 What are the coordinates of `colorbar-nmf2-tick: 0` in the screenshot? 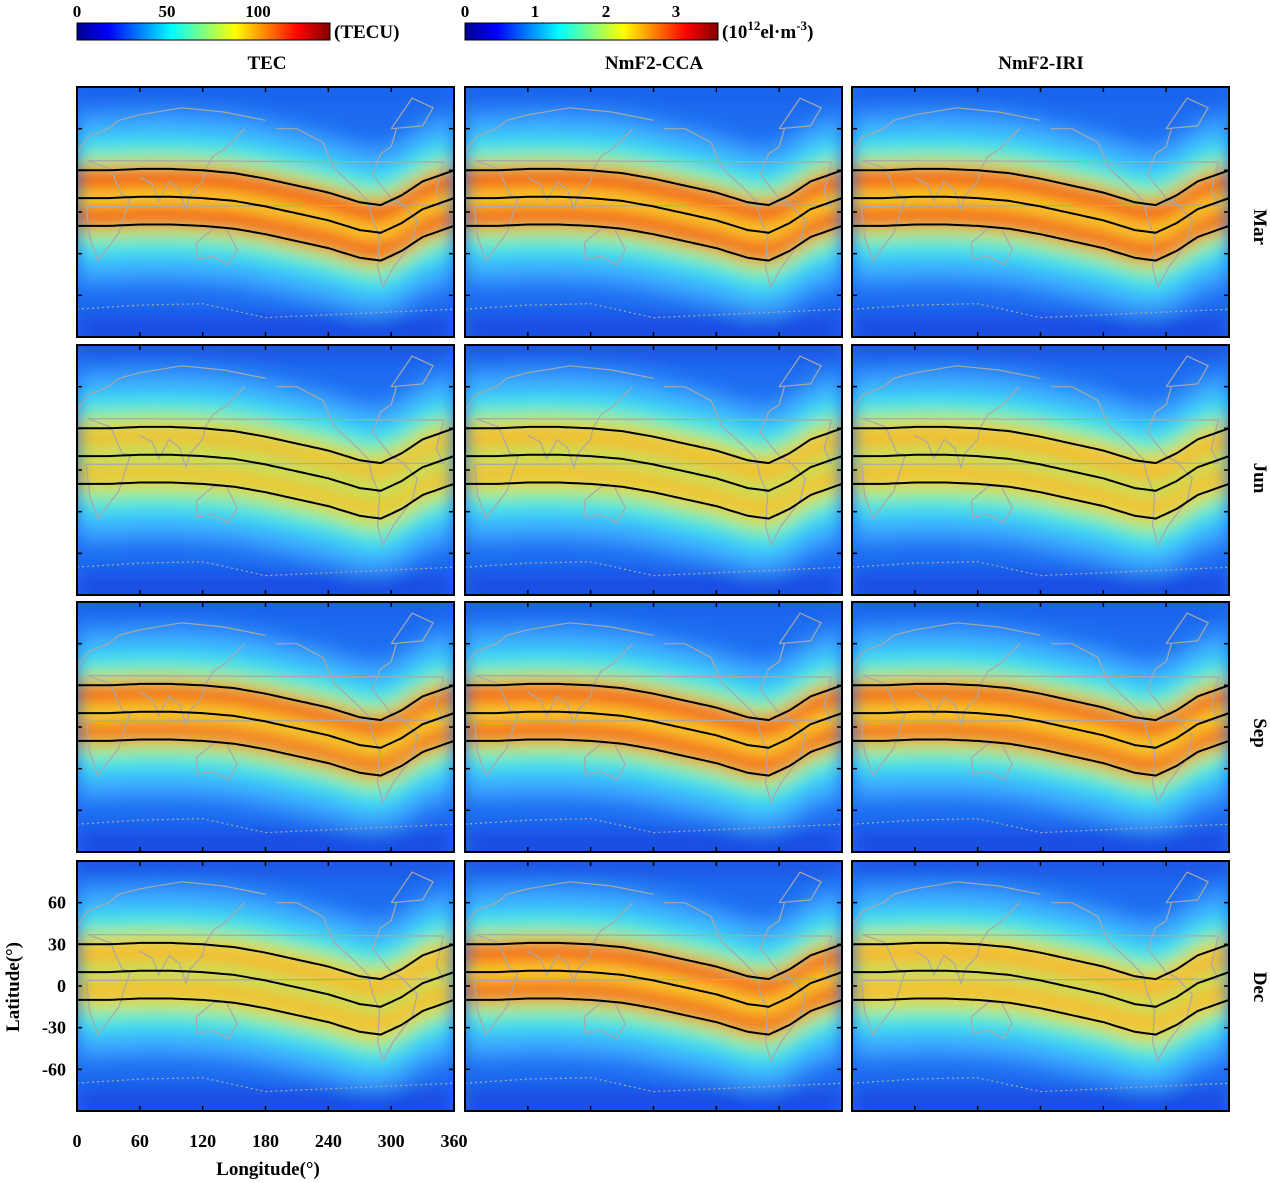 It's located at (465, 11).